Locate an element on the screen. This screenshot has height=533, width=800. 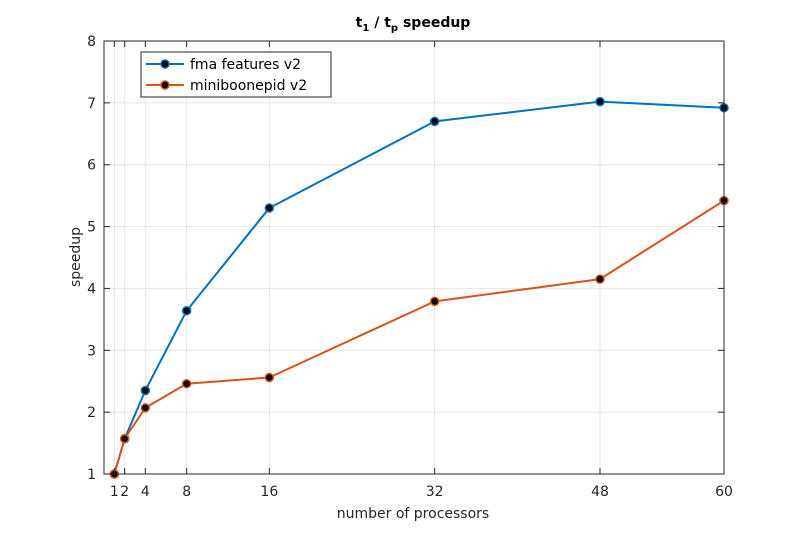
title-base-1: t is located at coordinates (359, 23).